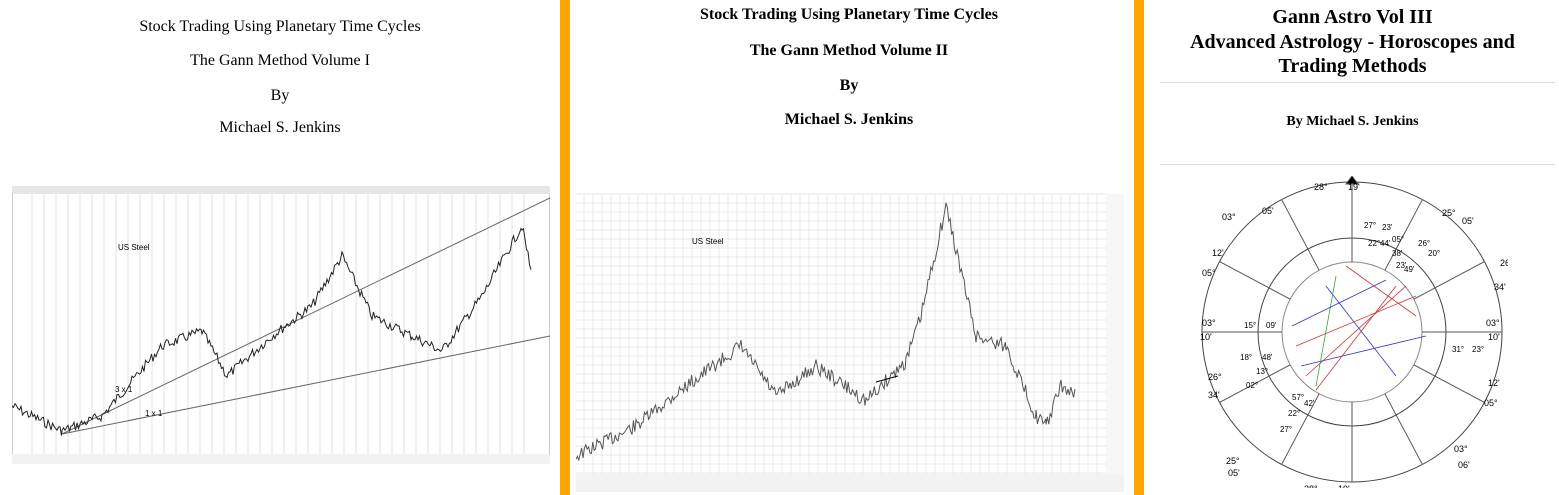 This screenshot has height=495, width=1559. What do you see at coordinates (1398, 239) in the screenshot?
I see `wheel-planet-label: 05°` at bounding box center [1398, 239].